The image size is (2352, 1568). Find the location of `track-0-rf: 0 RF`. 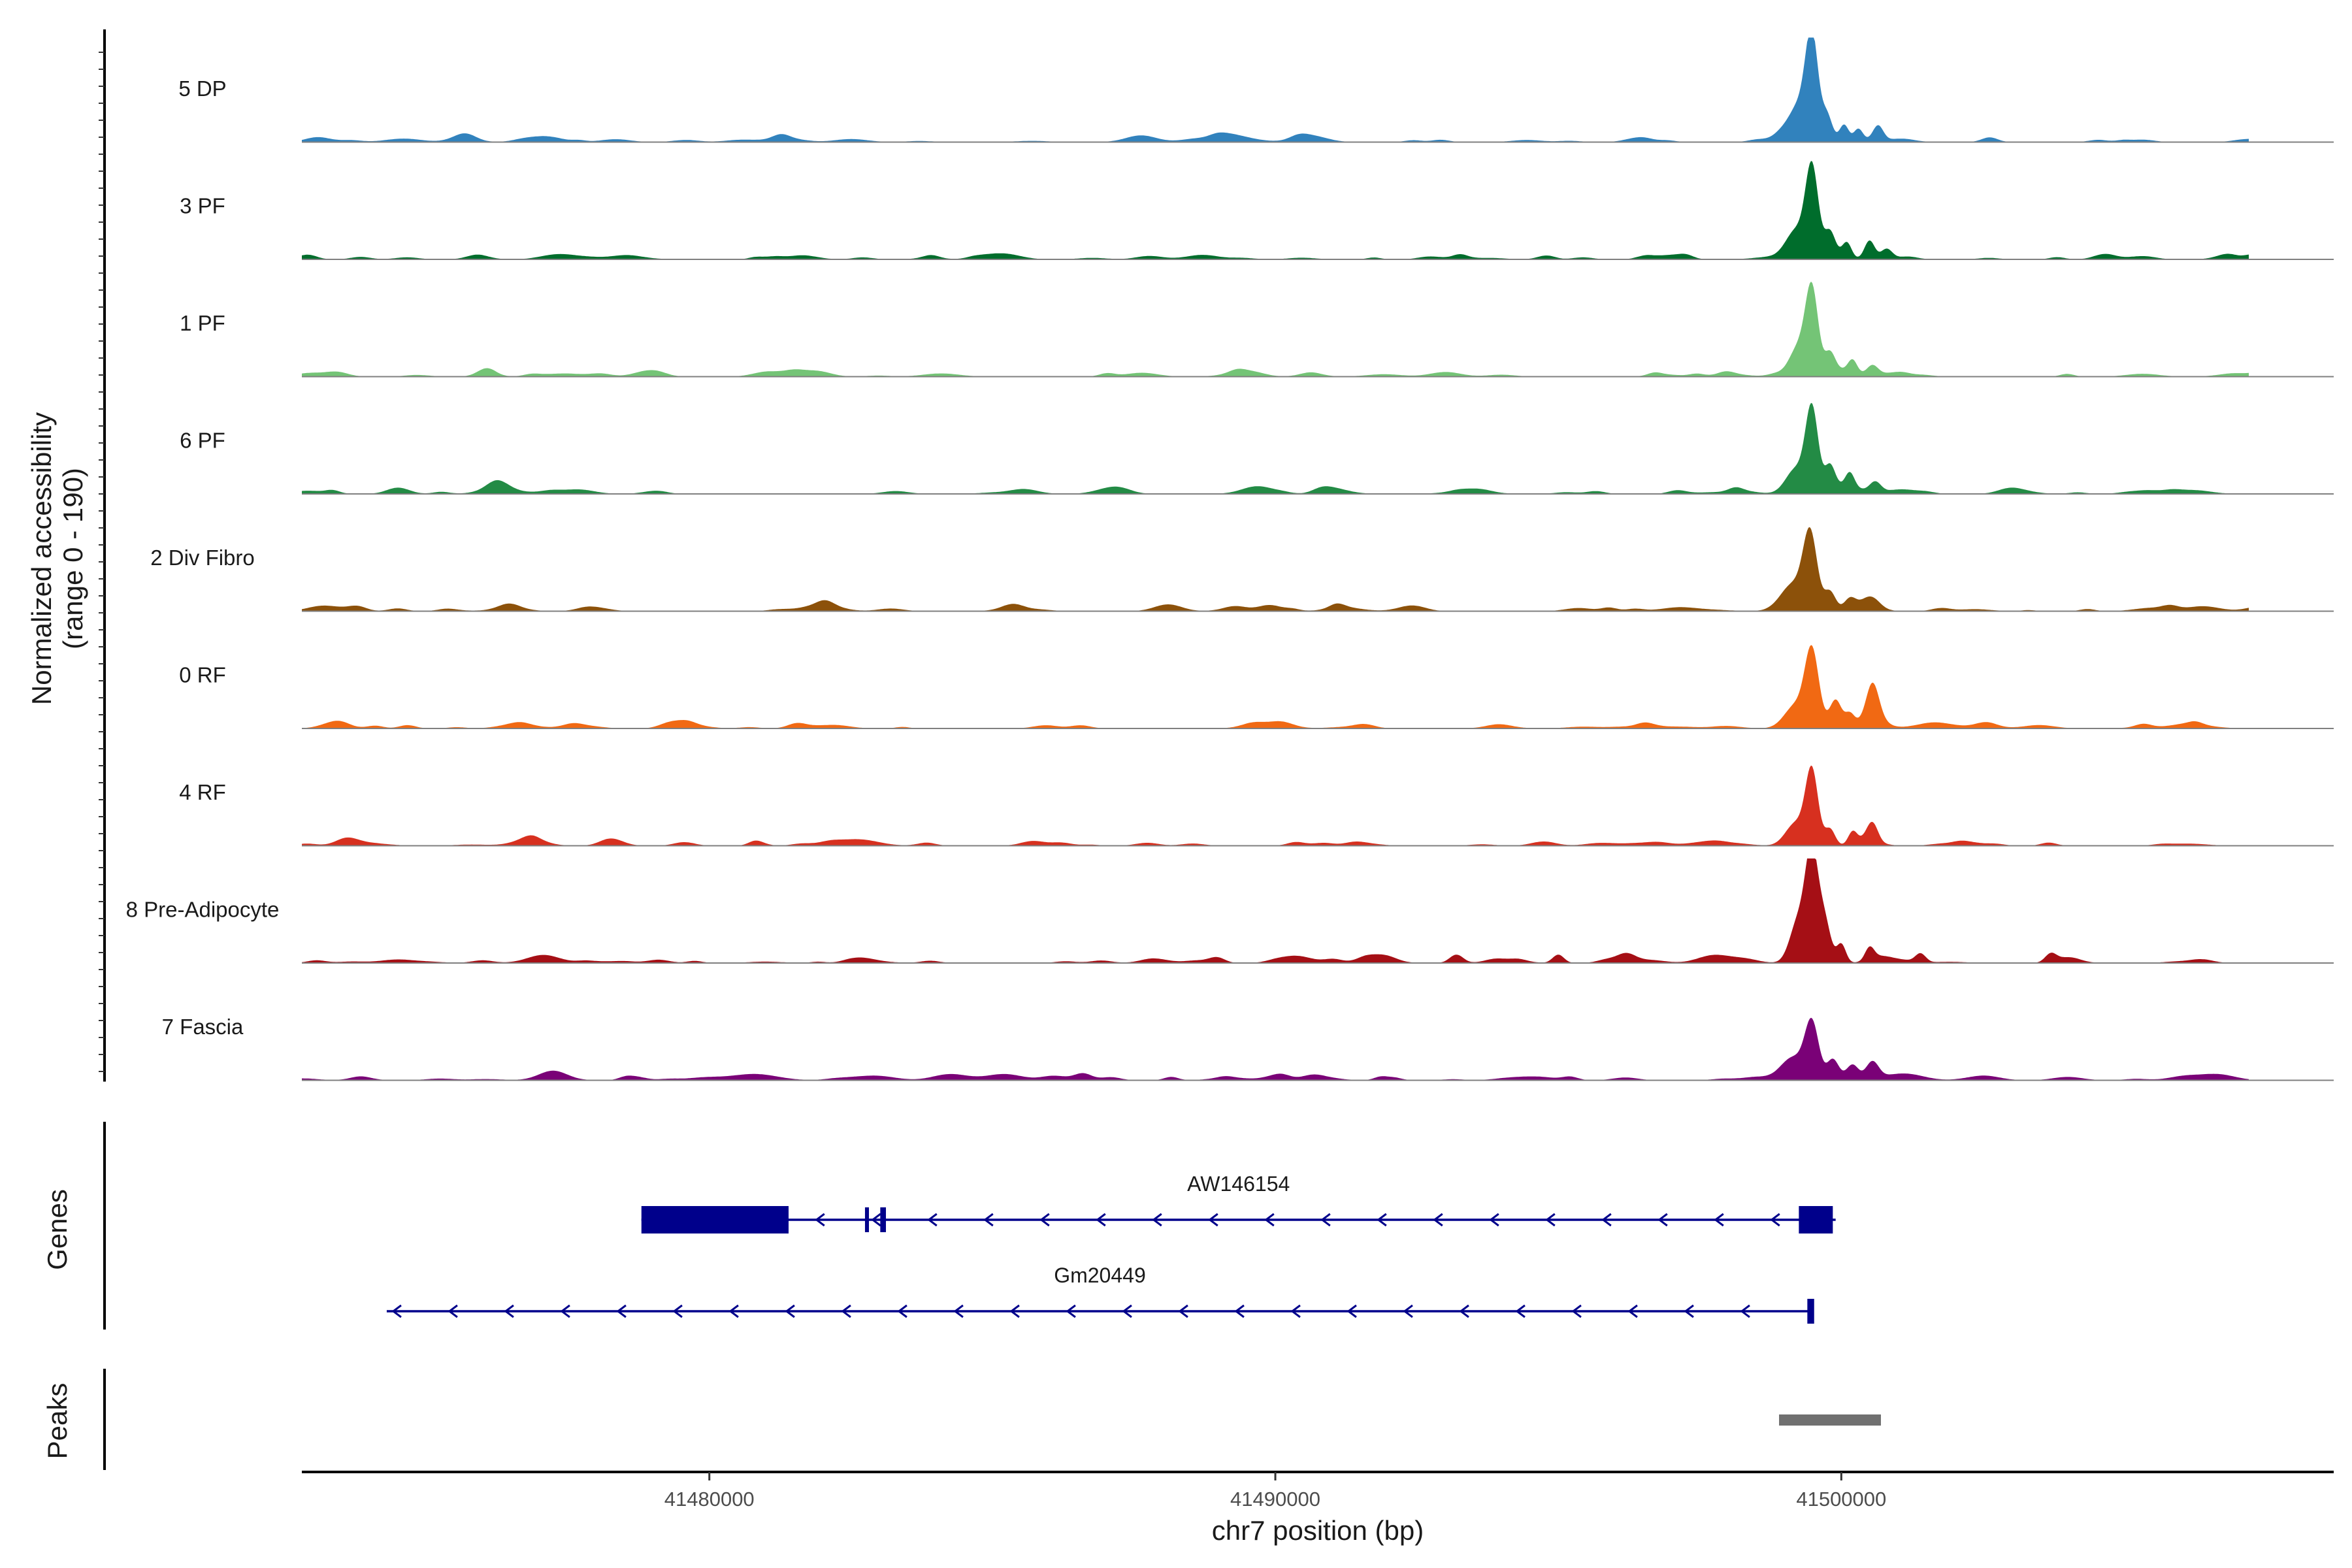

track-0-rf: 0 RF is located at coordinates (1256, 687).